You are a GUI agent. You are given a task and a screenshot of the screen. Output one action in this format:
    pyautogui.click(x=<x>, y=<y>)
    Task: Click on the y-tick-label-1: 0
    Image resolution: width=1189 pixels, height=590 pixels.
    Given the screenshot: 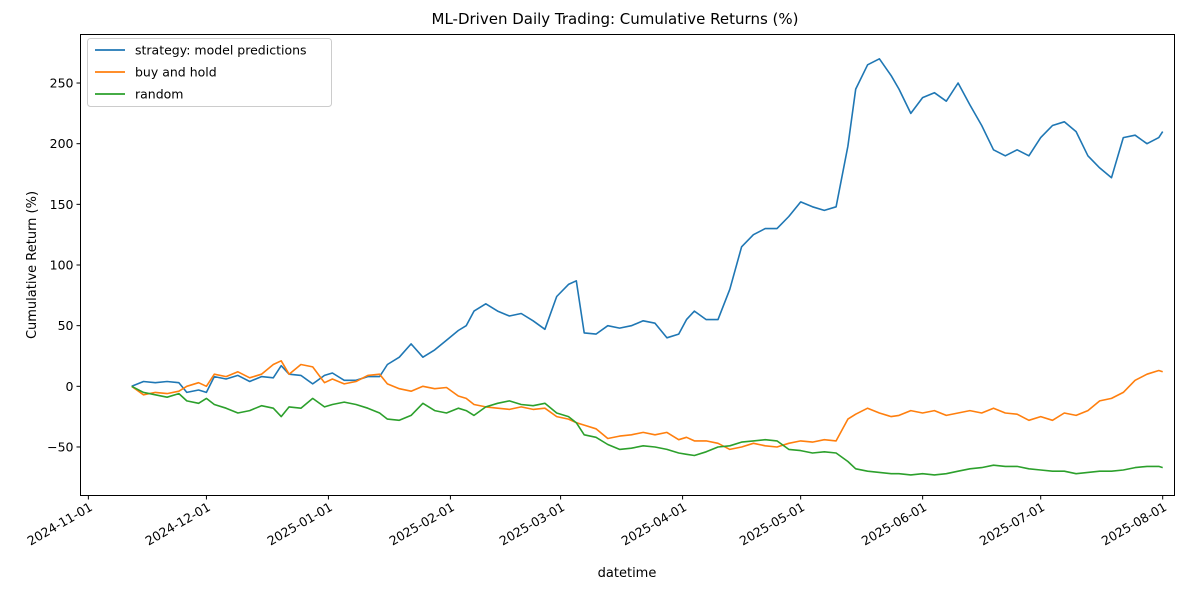 What is the action you would take?
    pyautogui.click(x=70, y=386)
    